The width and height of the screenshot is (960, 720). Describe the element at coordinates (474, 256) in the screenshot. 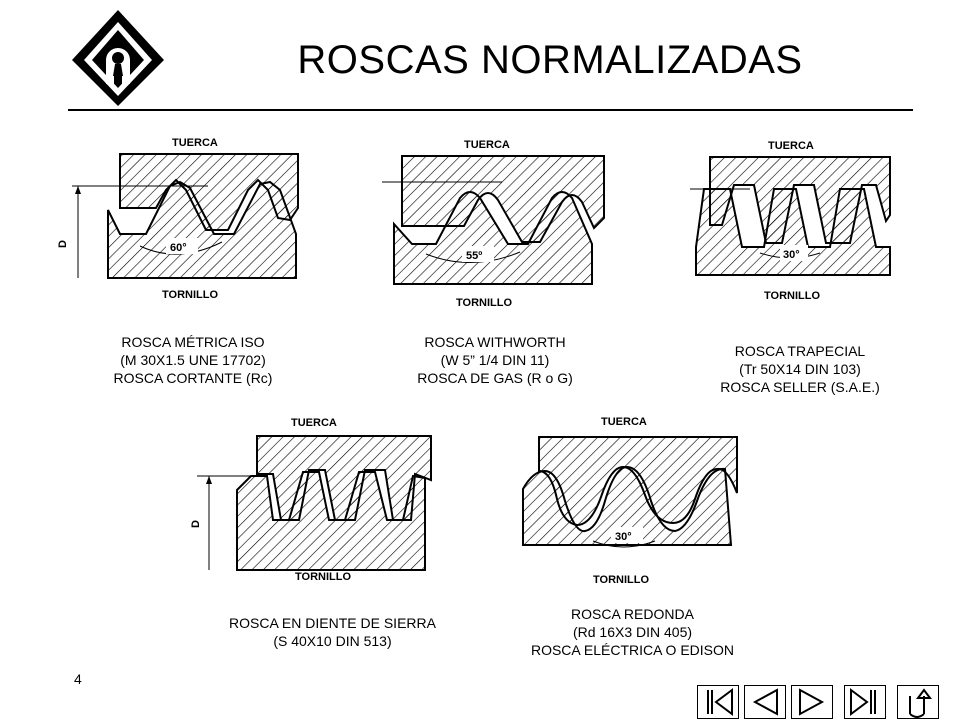

I see `whitworth-angle-label: 55º` at that location.